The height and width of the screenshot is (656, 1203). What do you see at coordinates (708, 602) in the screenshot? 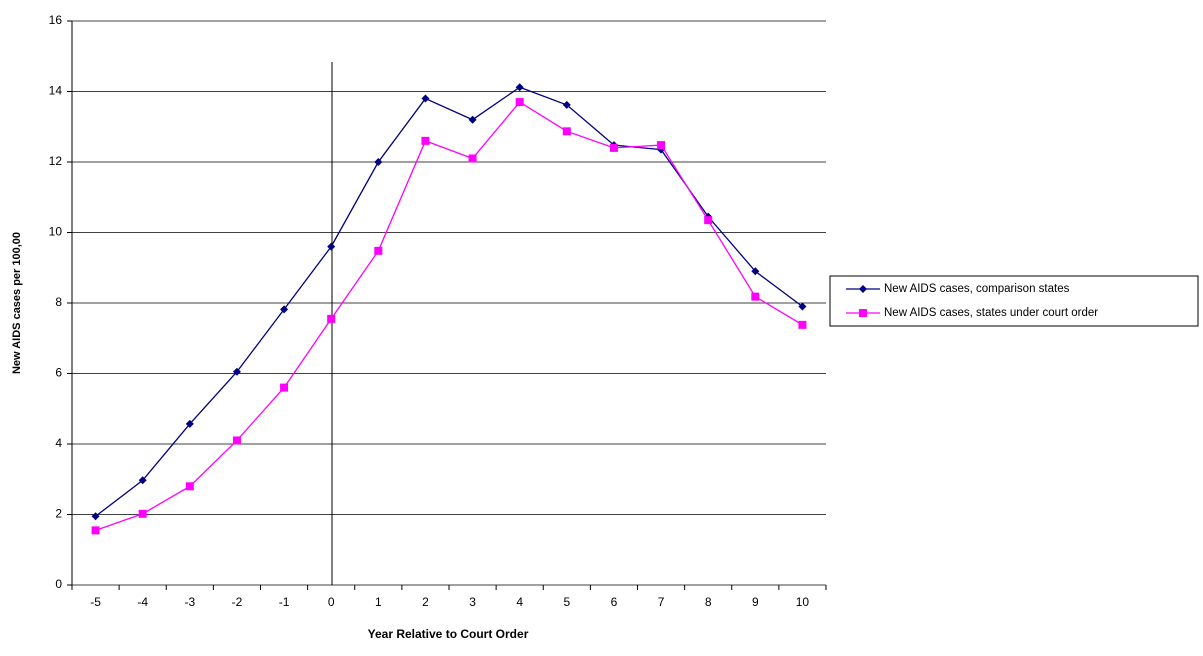
I see `x-tick-label: 8` at bounding box center [708, 602].